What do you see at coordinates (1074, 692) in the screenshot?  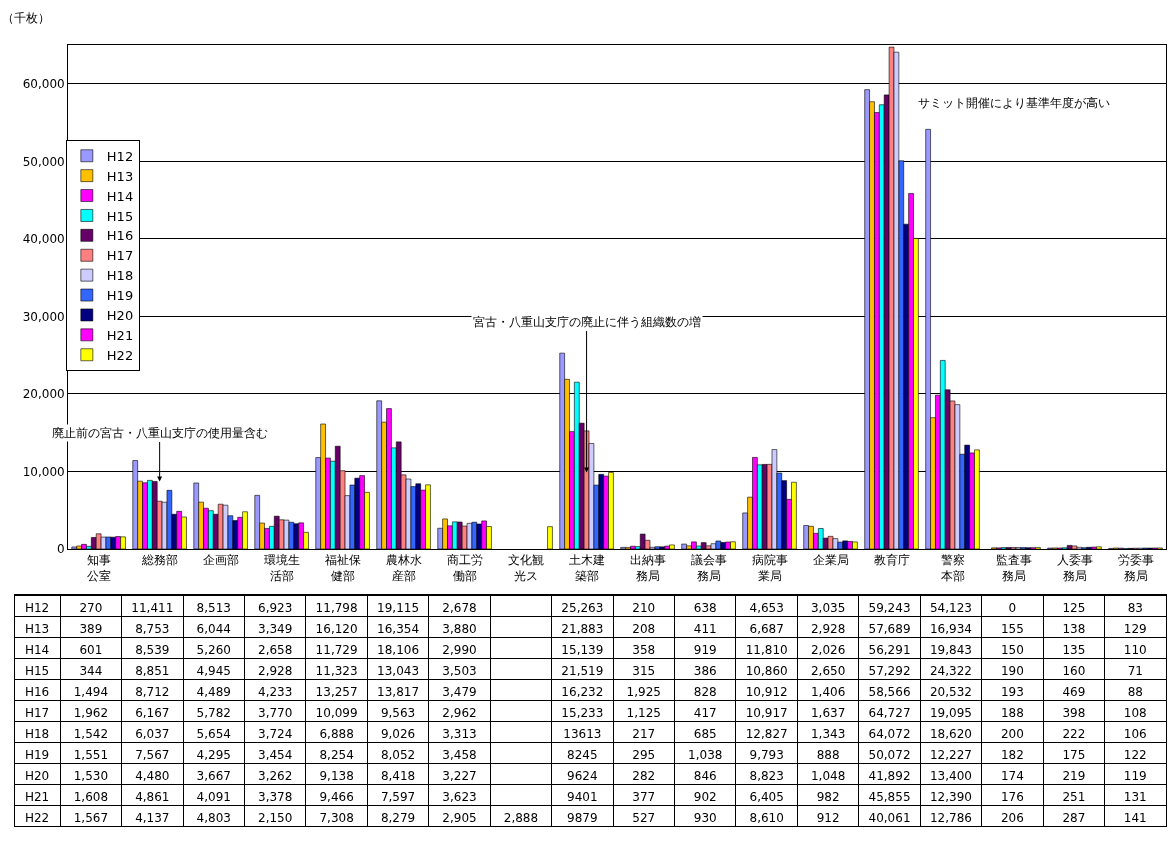 I see `data-label: 469` at bounding box center [1074, 692].